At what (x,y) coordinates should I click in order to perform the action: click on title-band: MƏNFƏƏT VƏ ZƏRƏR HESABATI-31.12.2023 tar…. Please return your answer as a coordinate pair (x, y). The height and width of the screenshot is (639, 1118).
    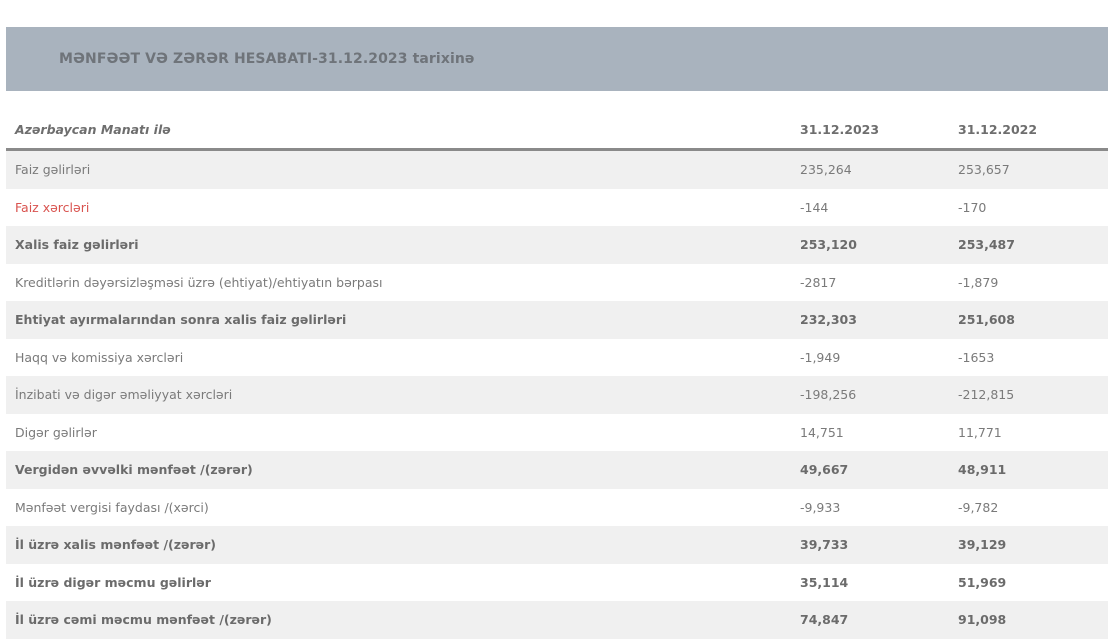
    Looking at the image, I should click on (557, 59).